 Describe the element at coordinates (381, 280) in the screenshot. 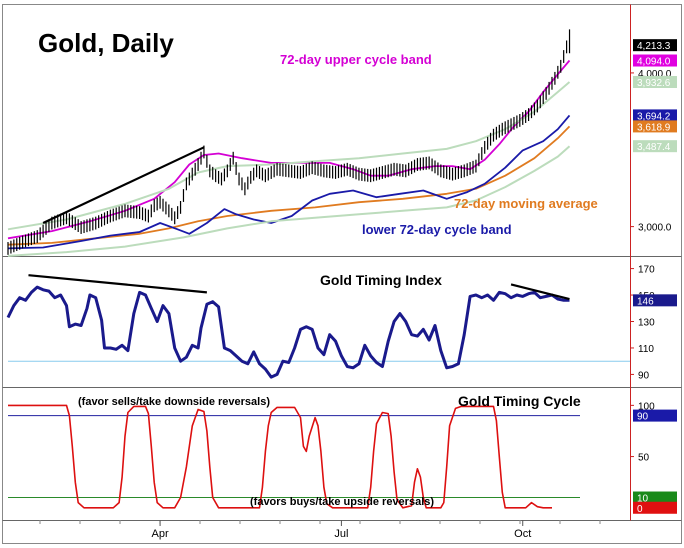

I see `timing-index-title: Gold Timing Index` at that location.